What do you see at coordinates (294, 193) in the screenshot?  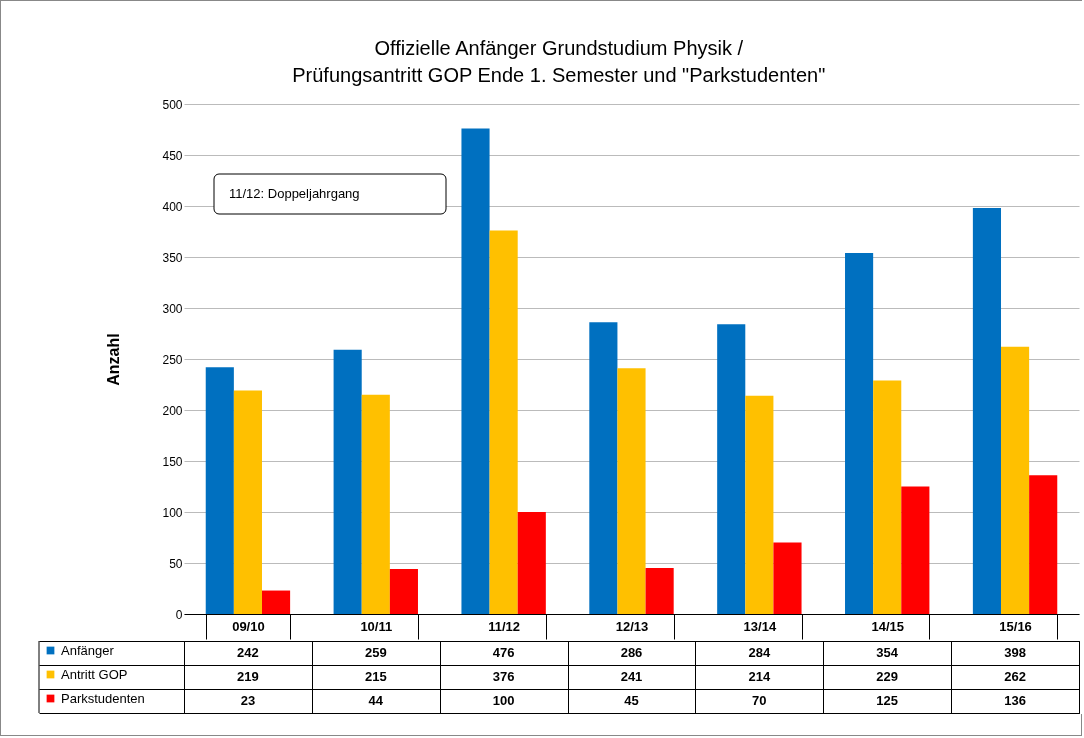 I see `annotation: 11/12: Doppeljahrgang` at bounding box center [294, 193].